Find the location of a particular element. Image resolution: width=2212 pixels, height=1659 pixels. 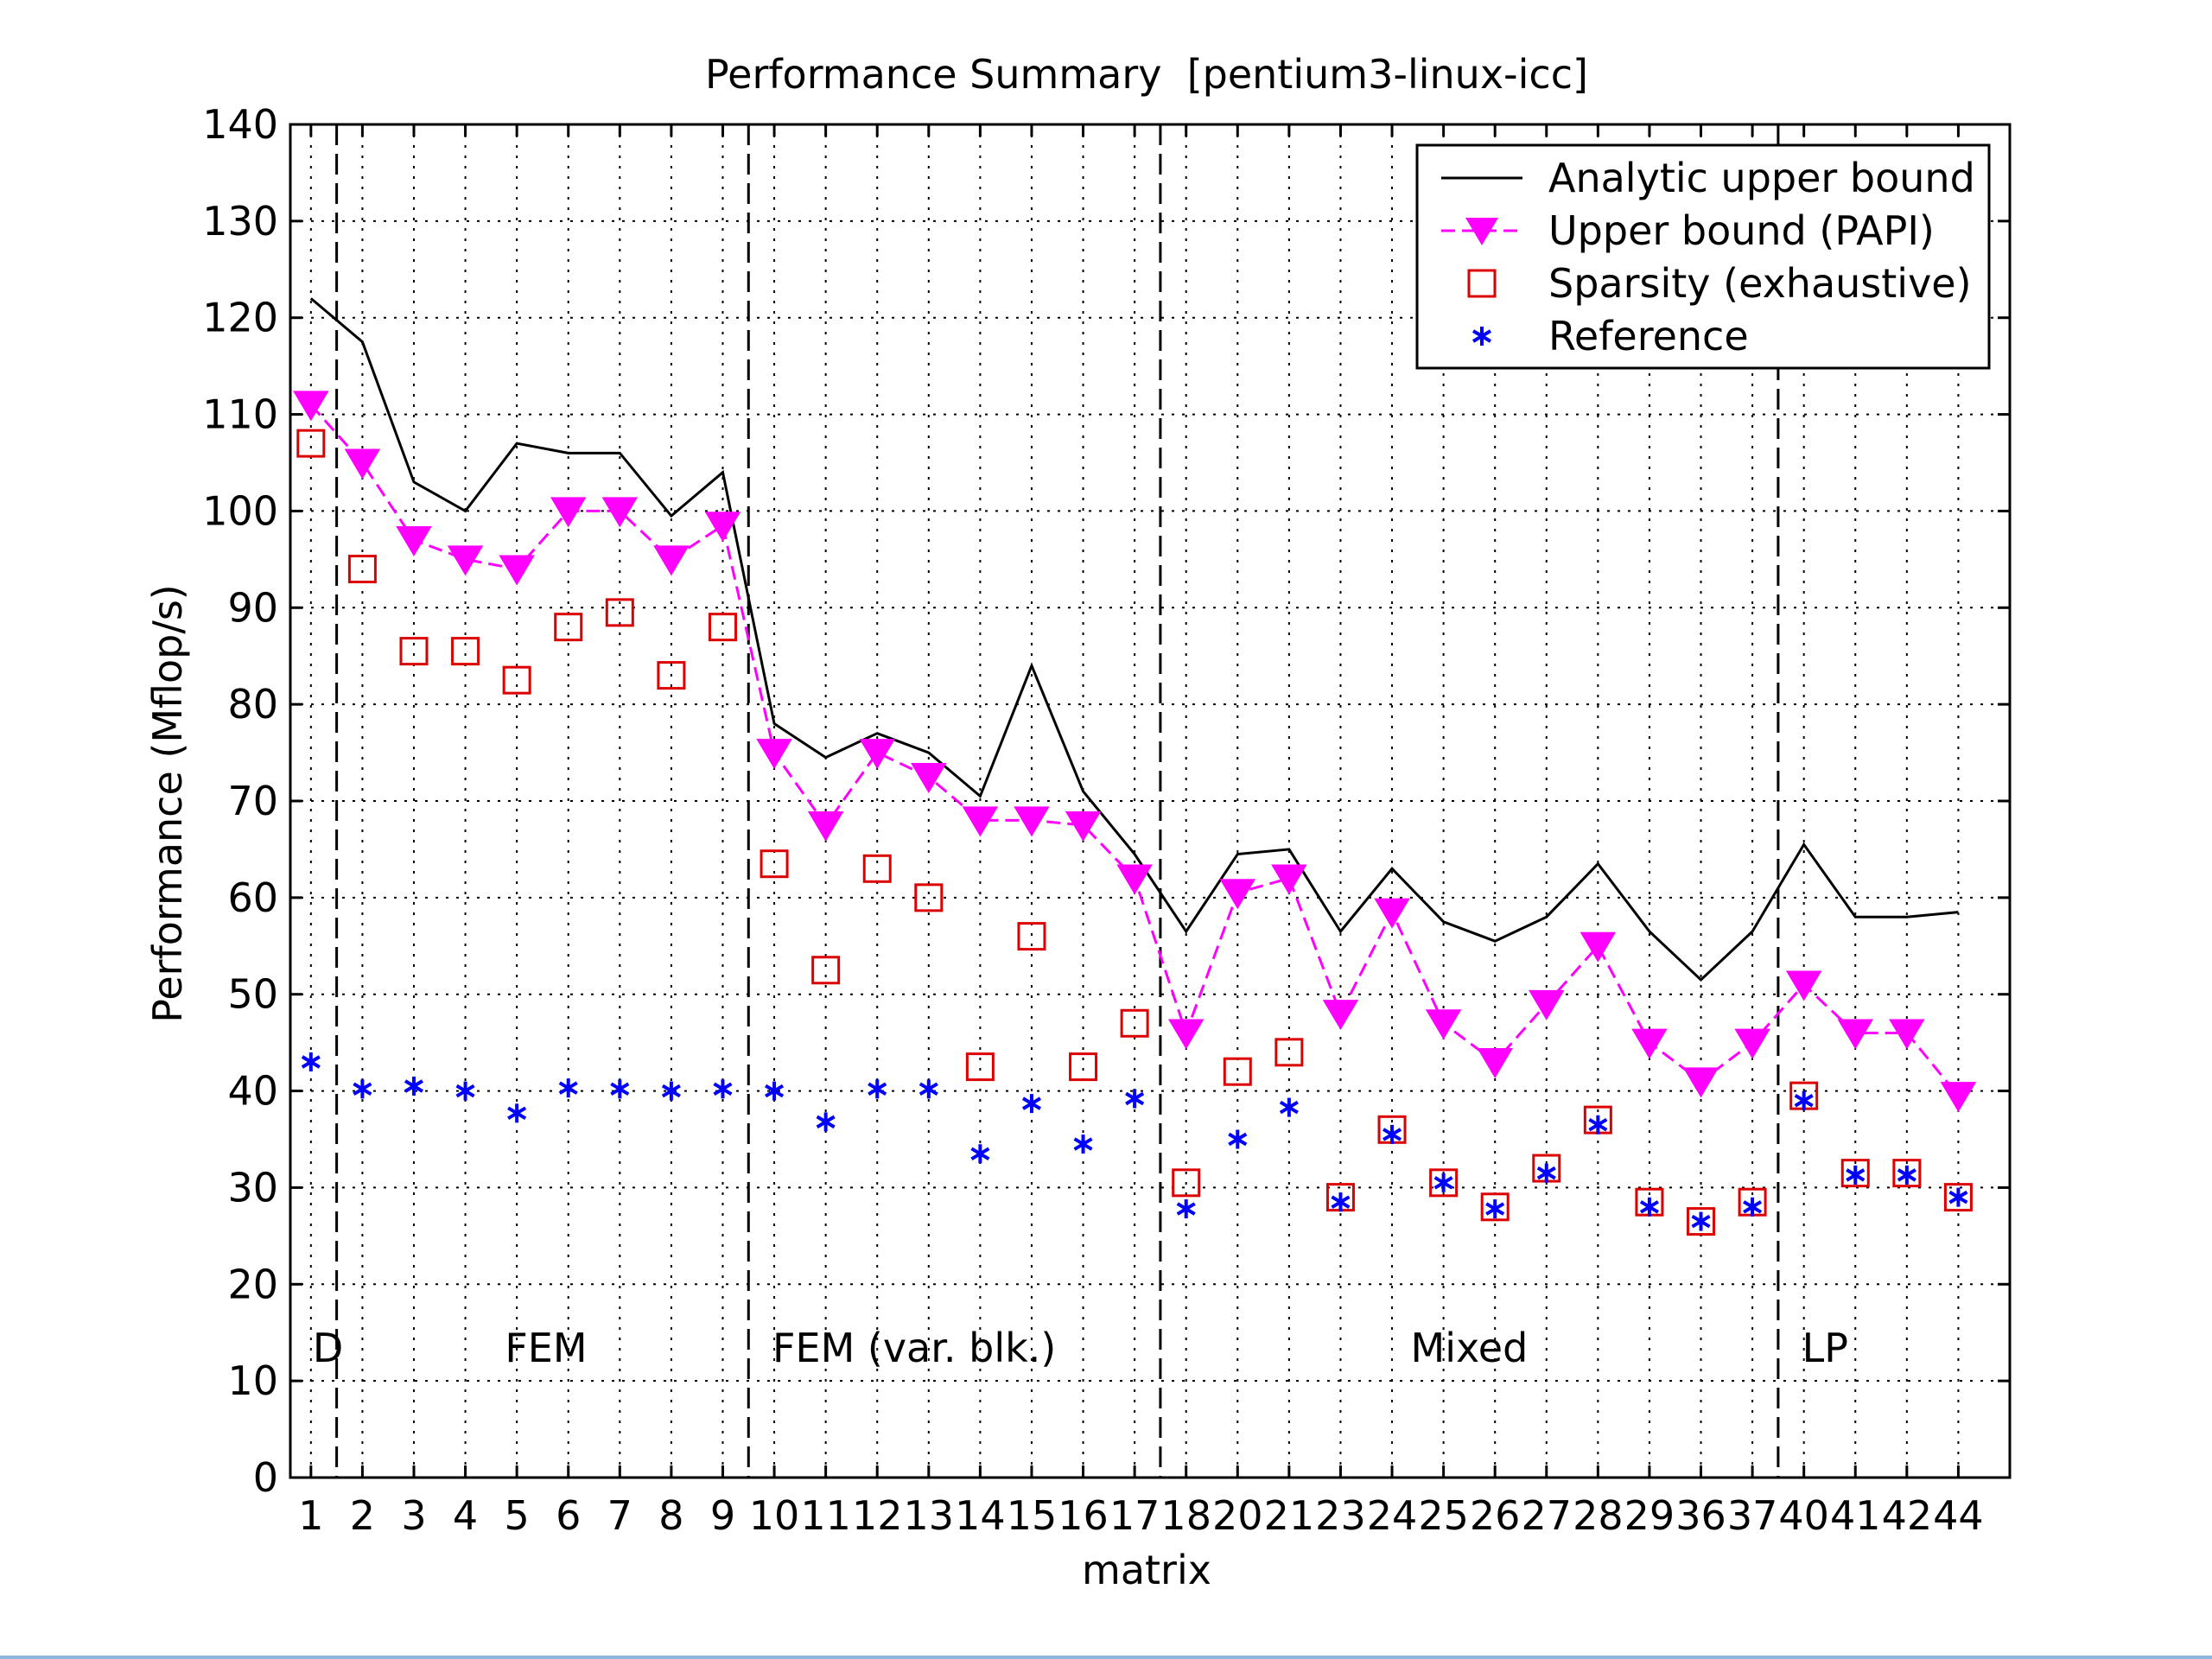

y-tick-label: 30 is located at coordinates (252, 1187).